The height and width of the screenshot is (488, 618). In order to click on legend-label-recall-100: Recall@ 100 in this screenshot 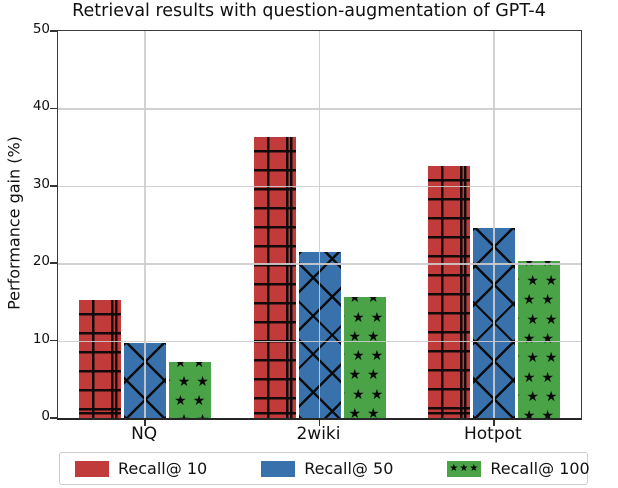, I will do `click(540, 468)`.